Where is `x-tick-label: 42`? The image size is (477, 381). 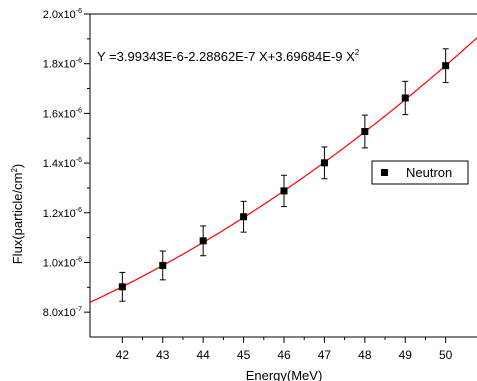
x-tick-label: 42 is located at coordinates (123, 355).